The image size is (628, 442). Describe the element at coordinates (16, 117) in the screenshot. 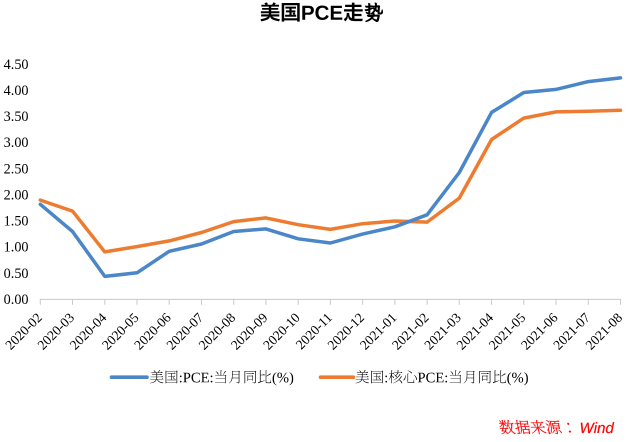

I see `svg-text: 3.50` at that location.